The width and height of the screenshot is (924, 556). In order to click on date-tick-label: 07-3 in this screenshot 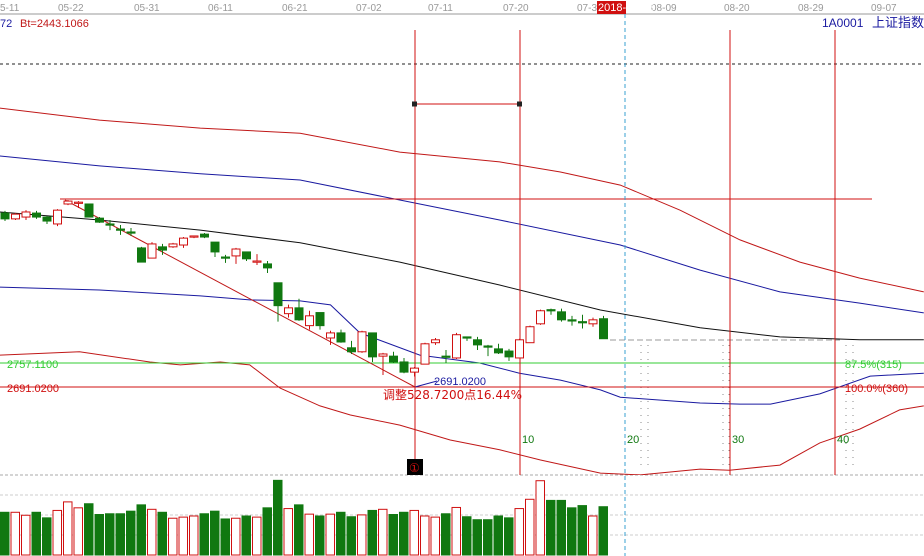, I will do `click(587, 8)`.